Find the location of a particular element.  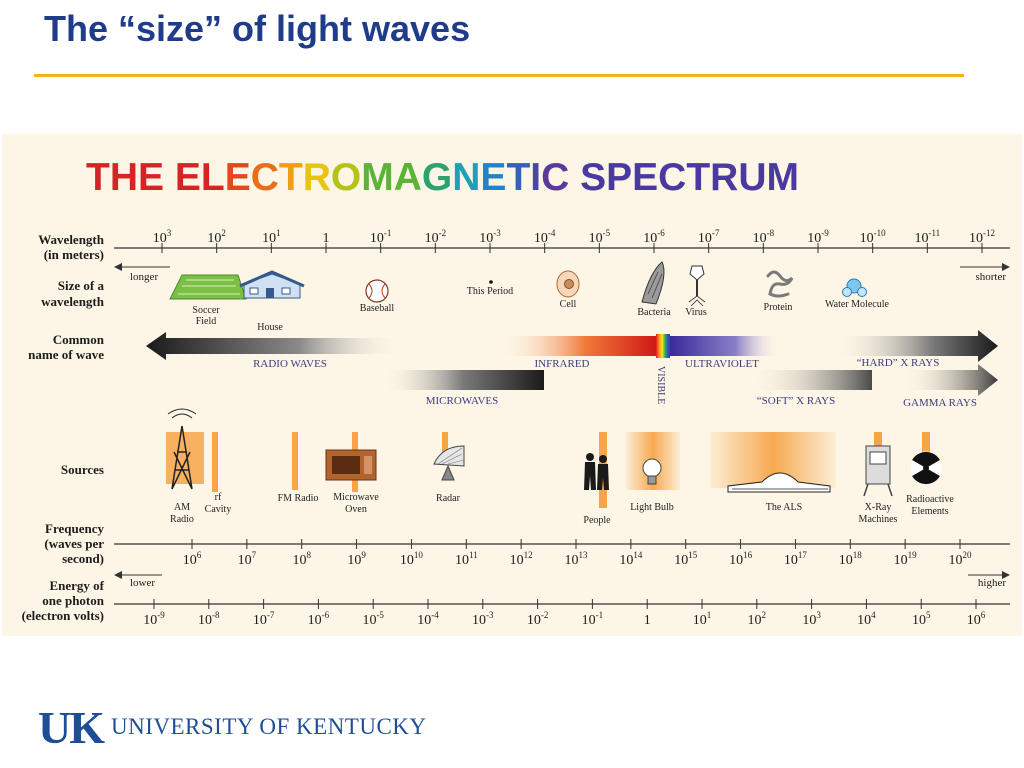

bacteria-icon is located at coordinates (653, 283).